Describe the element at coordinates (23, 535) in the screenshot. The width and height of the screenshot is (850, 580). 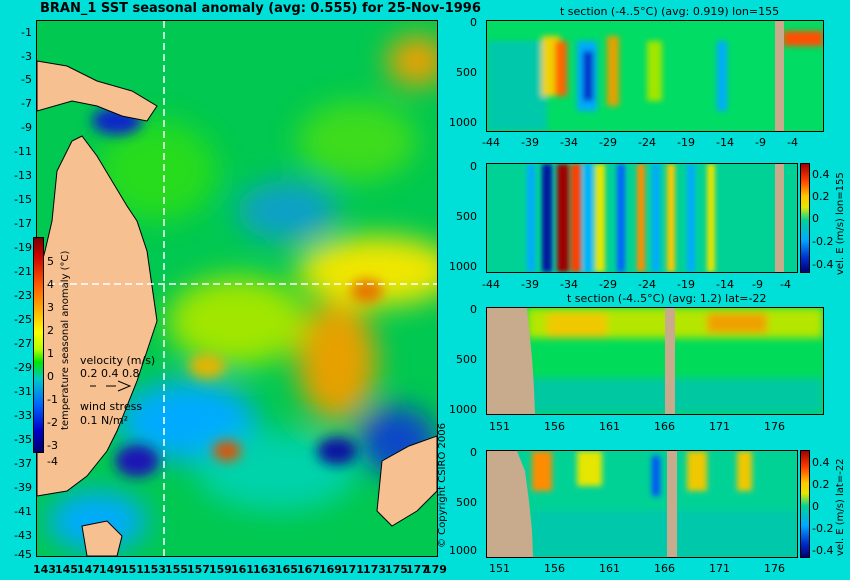
I see `lat-tick: -43` at that location.